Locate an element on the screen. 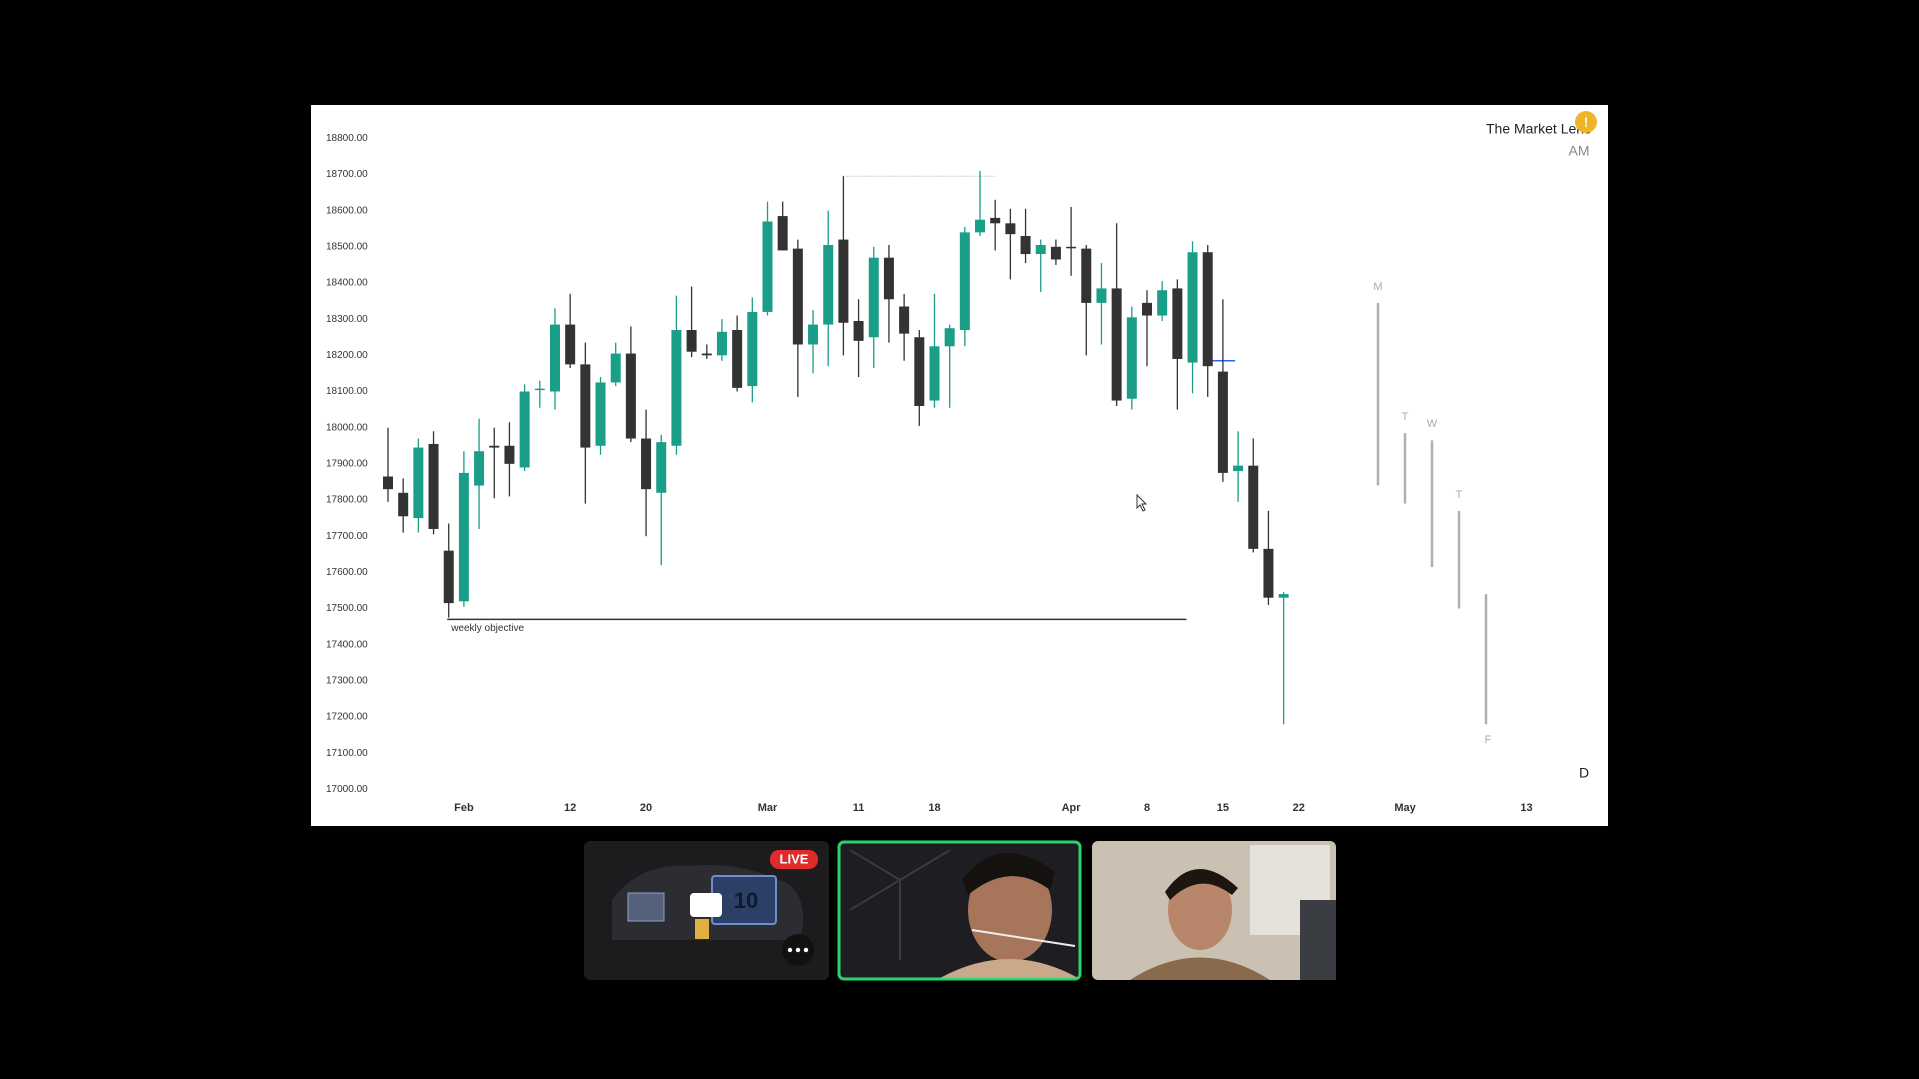  y-tick-label: 17600.00 is located at coordinates (347, 572).